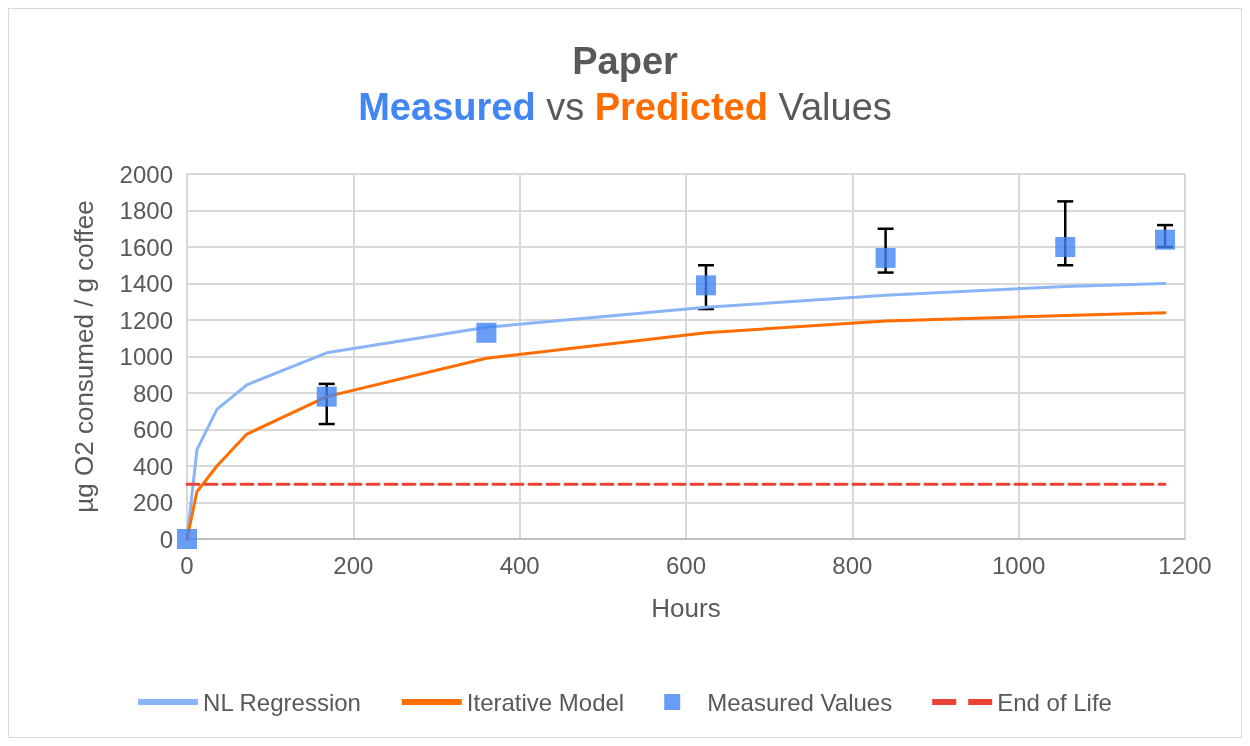  I want to click on x-tick-label: 0, so click(187, 565).